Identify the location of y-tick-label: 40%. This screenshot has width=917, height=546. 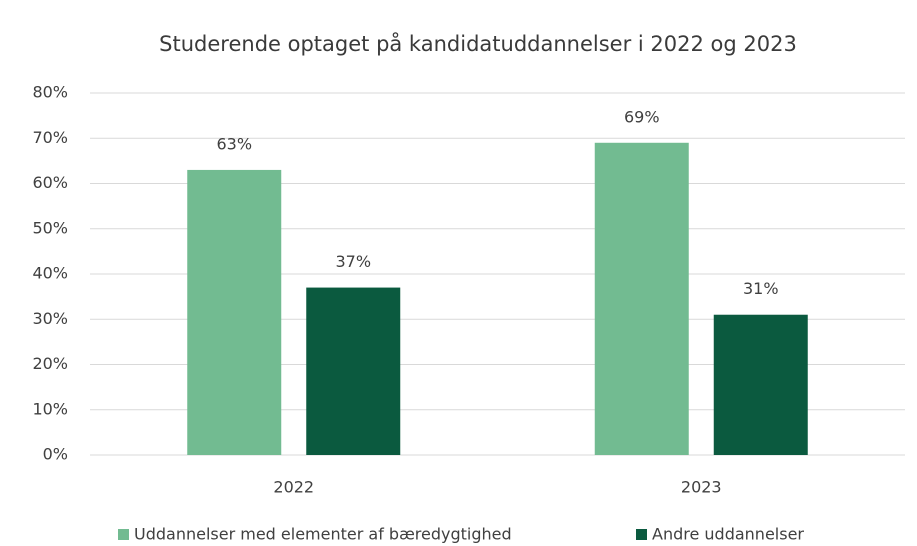
(50, 273).